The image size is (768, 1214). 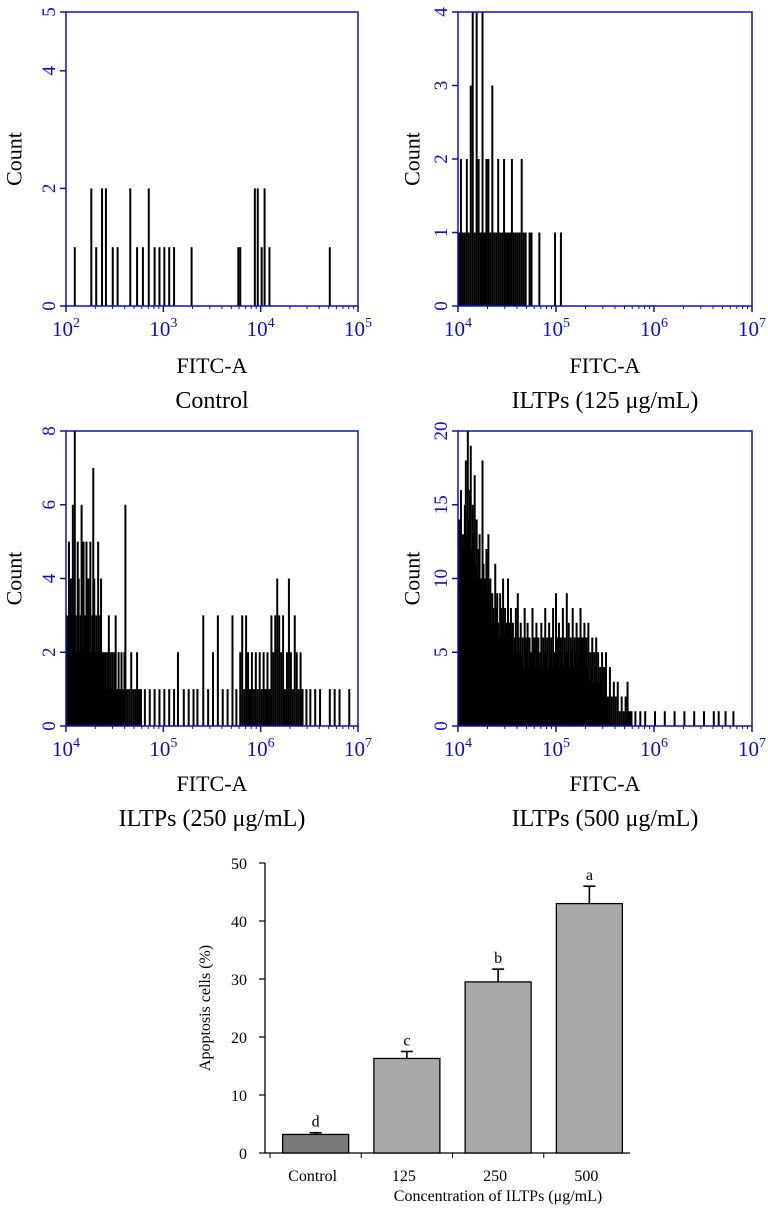 What do you see at coordinates (261, 328) in the screenshot?
I see `x-tick-label: 10⁴` at bounding box center [261, 328].